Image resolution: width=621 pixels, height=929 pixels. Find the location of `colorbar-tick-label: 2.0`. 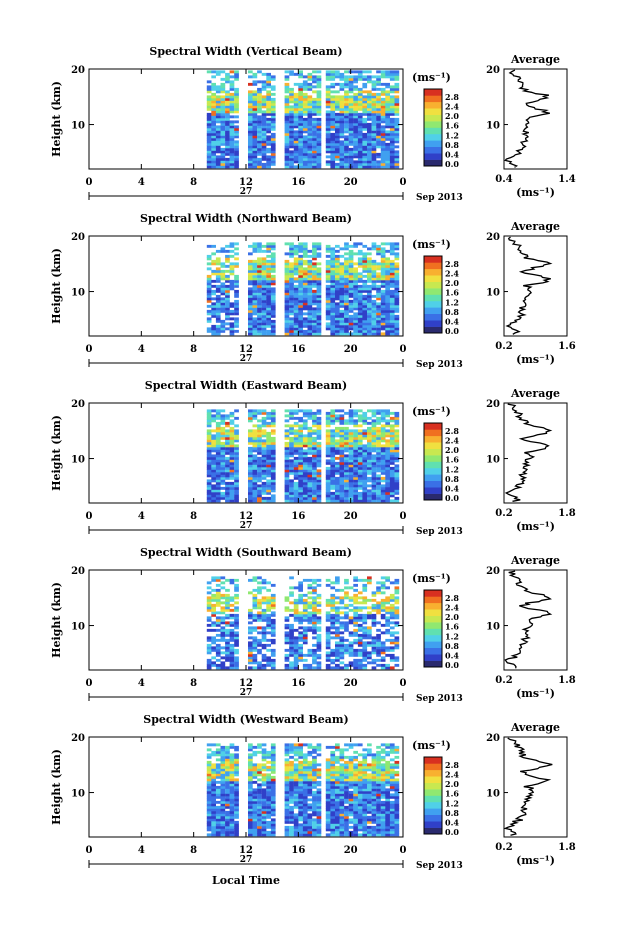

colorbar-tick-label: 2.0 is located at coordinates (452, 116).